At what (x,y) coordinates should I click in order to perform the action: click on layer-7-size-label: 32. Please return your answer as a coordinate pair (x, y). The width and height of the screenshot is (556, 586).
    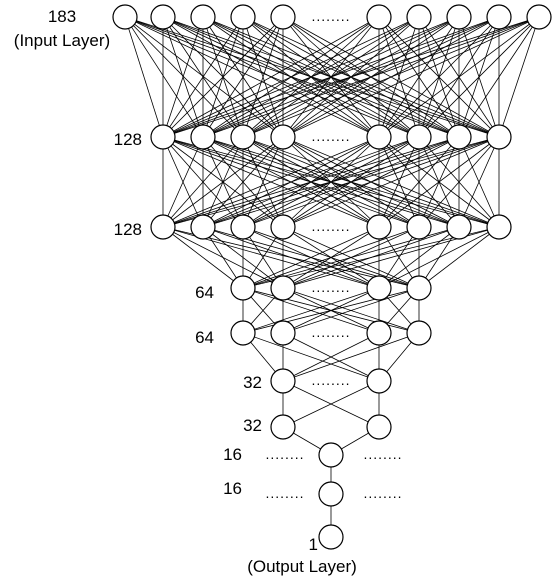
    Looking at the image, I should click on (252, 425).